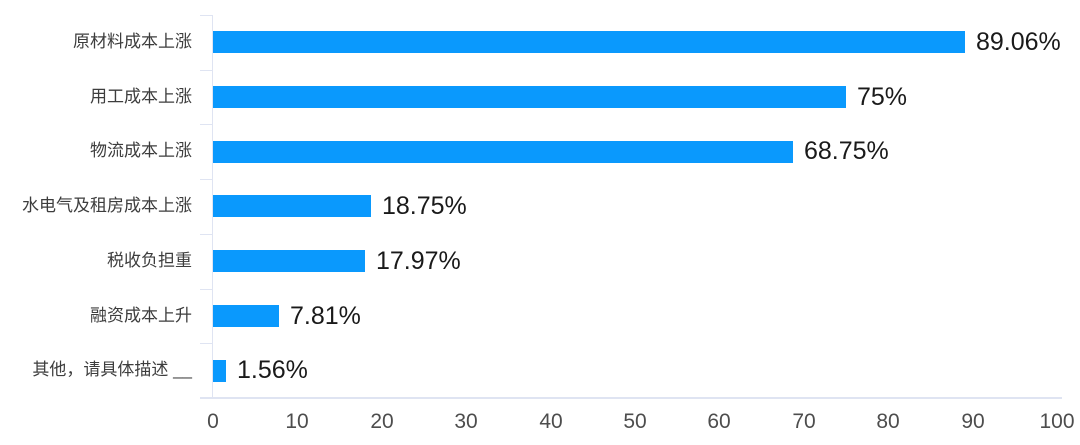 This screenshot has height=445, width=1080. I want to click on x-axis-tick-label: 0, so click(213, 421).